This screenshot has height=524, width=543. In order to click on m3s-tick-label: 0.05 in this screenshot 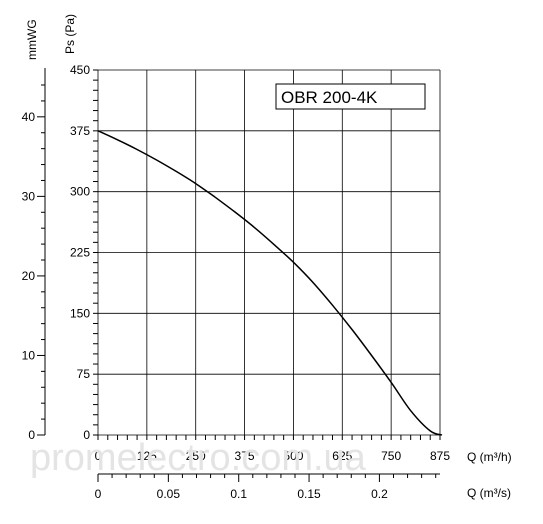, I will do `click(169, 494)`.